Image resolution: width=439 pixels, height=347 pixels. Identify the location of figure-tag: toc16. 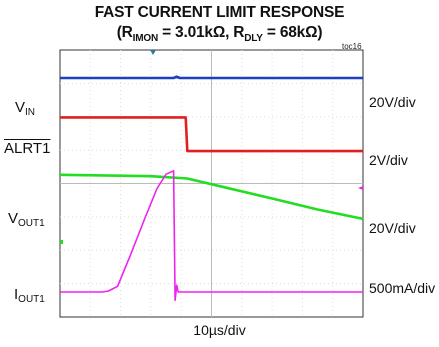
(352, 46).